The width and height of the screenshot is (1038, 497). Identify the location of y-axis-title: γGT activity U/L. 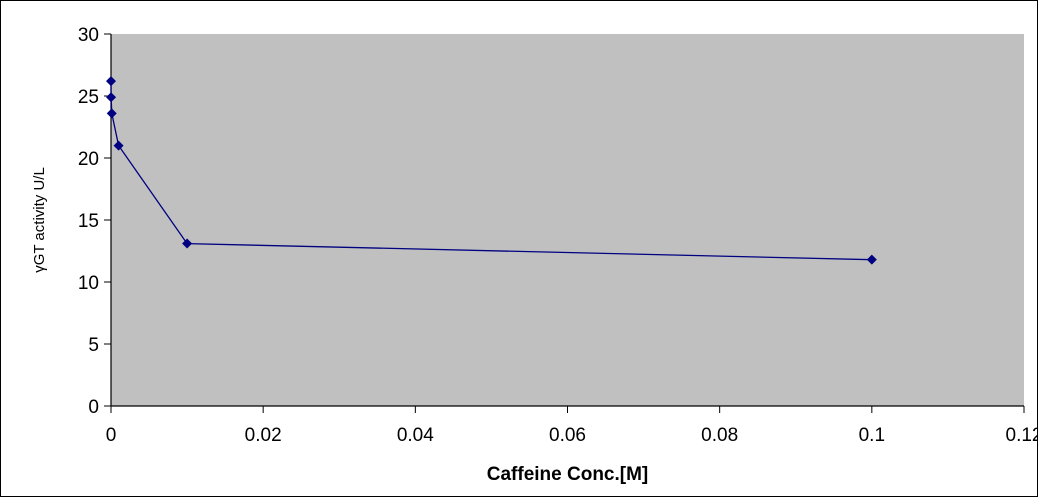
(39, 220).